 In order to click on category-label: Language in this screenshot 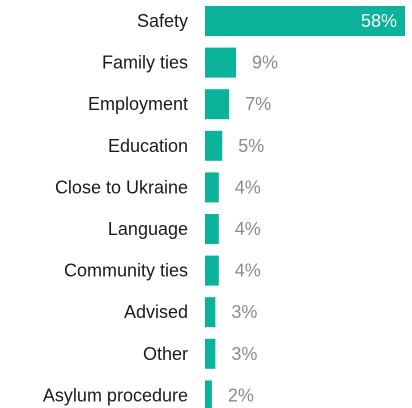, I will do `click(148, 229)`.